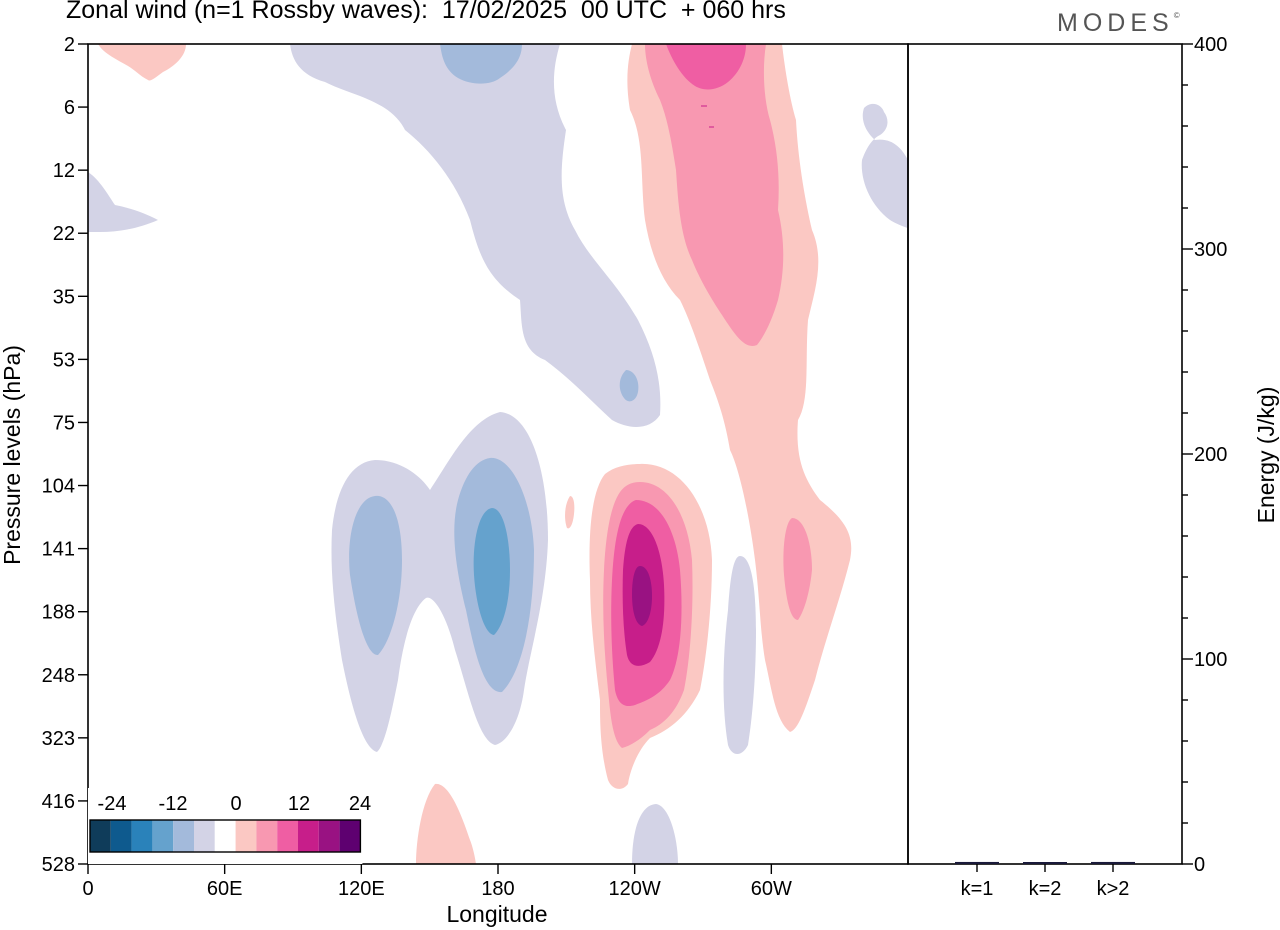 Image resolution: width=1280 pixels, height=930 pixels. What do you see at coordinates (69, 108) in the screenshot?
I see `pressure-tick-label: 6` at bounding box center [69, 108].